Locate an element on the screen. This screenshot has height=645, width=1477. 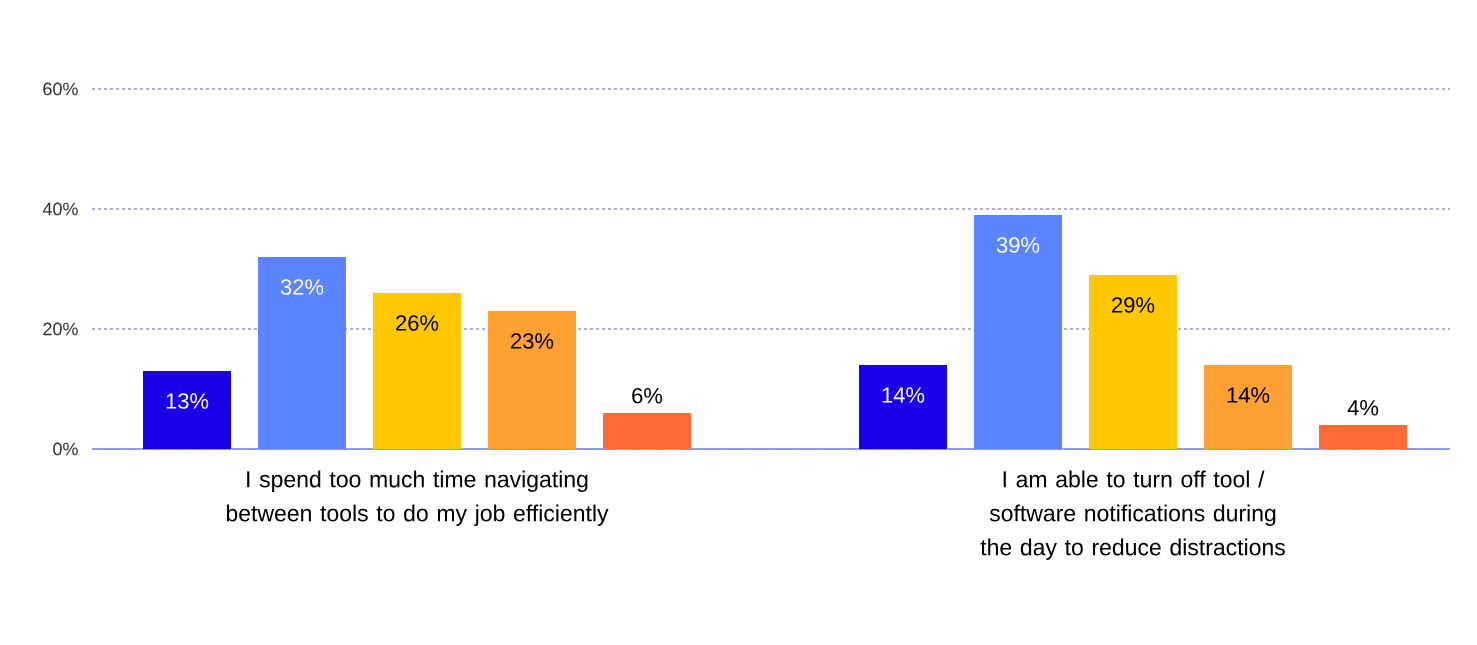
data-label: 39% is located at coordinates (1018, 245).